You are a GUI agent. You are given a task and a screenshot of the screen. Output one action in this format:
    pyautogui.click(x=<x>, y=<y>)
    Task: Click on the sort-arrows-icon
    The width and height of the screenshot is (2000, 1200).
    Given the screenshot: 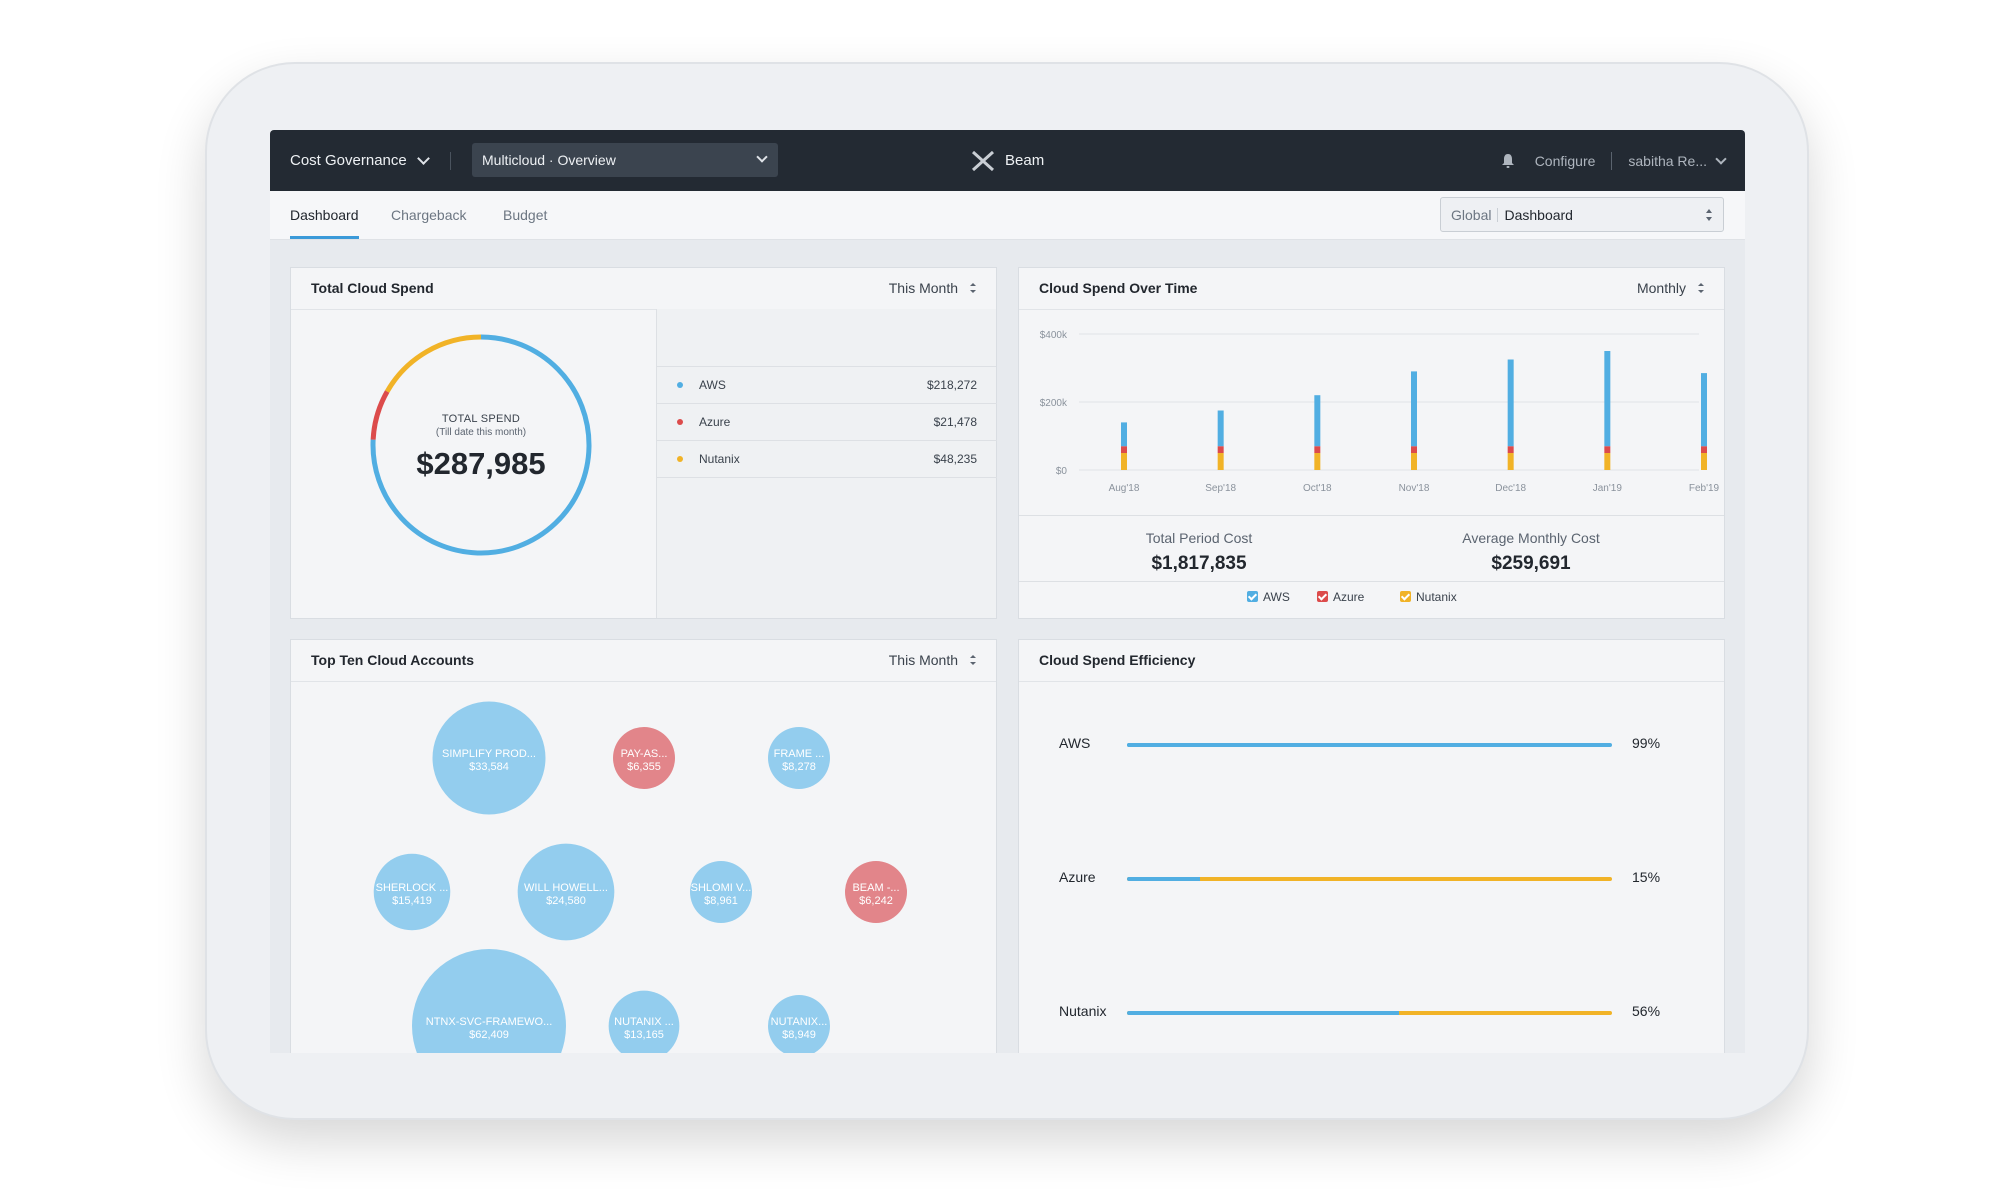 What is the action you would take?
    pyautogui.click(x=972, y=288)
    